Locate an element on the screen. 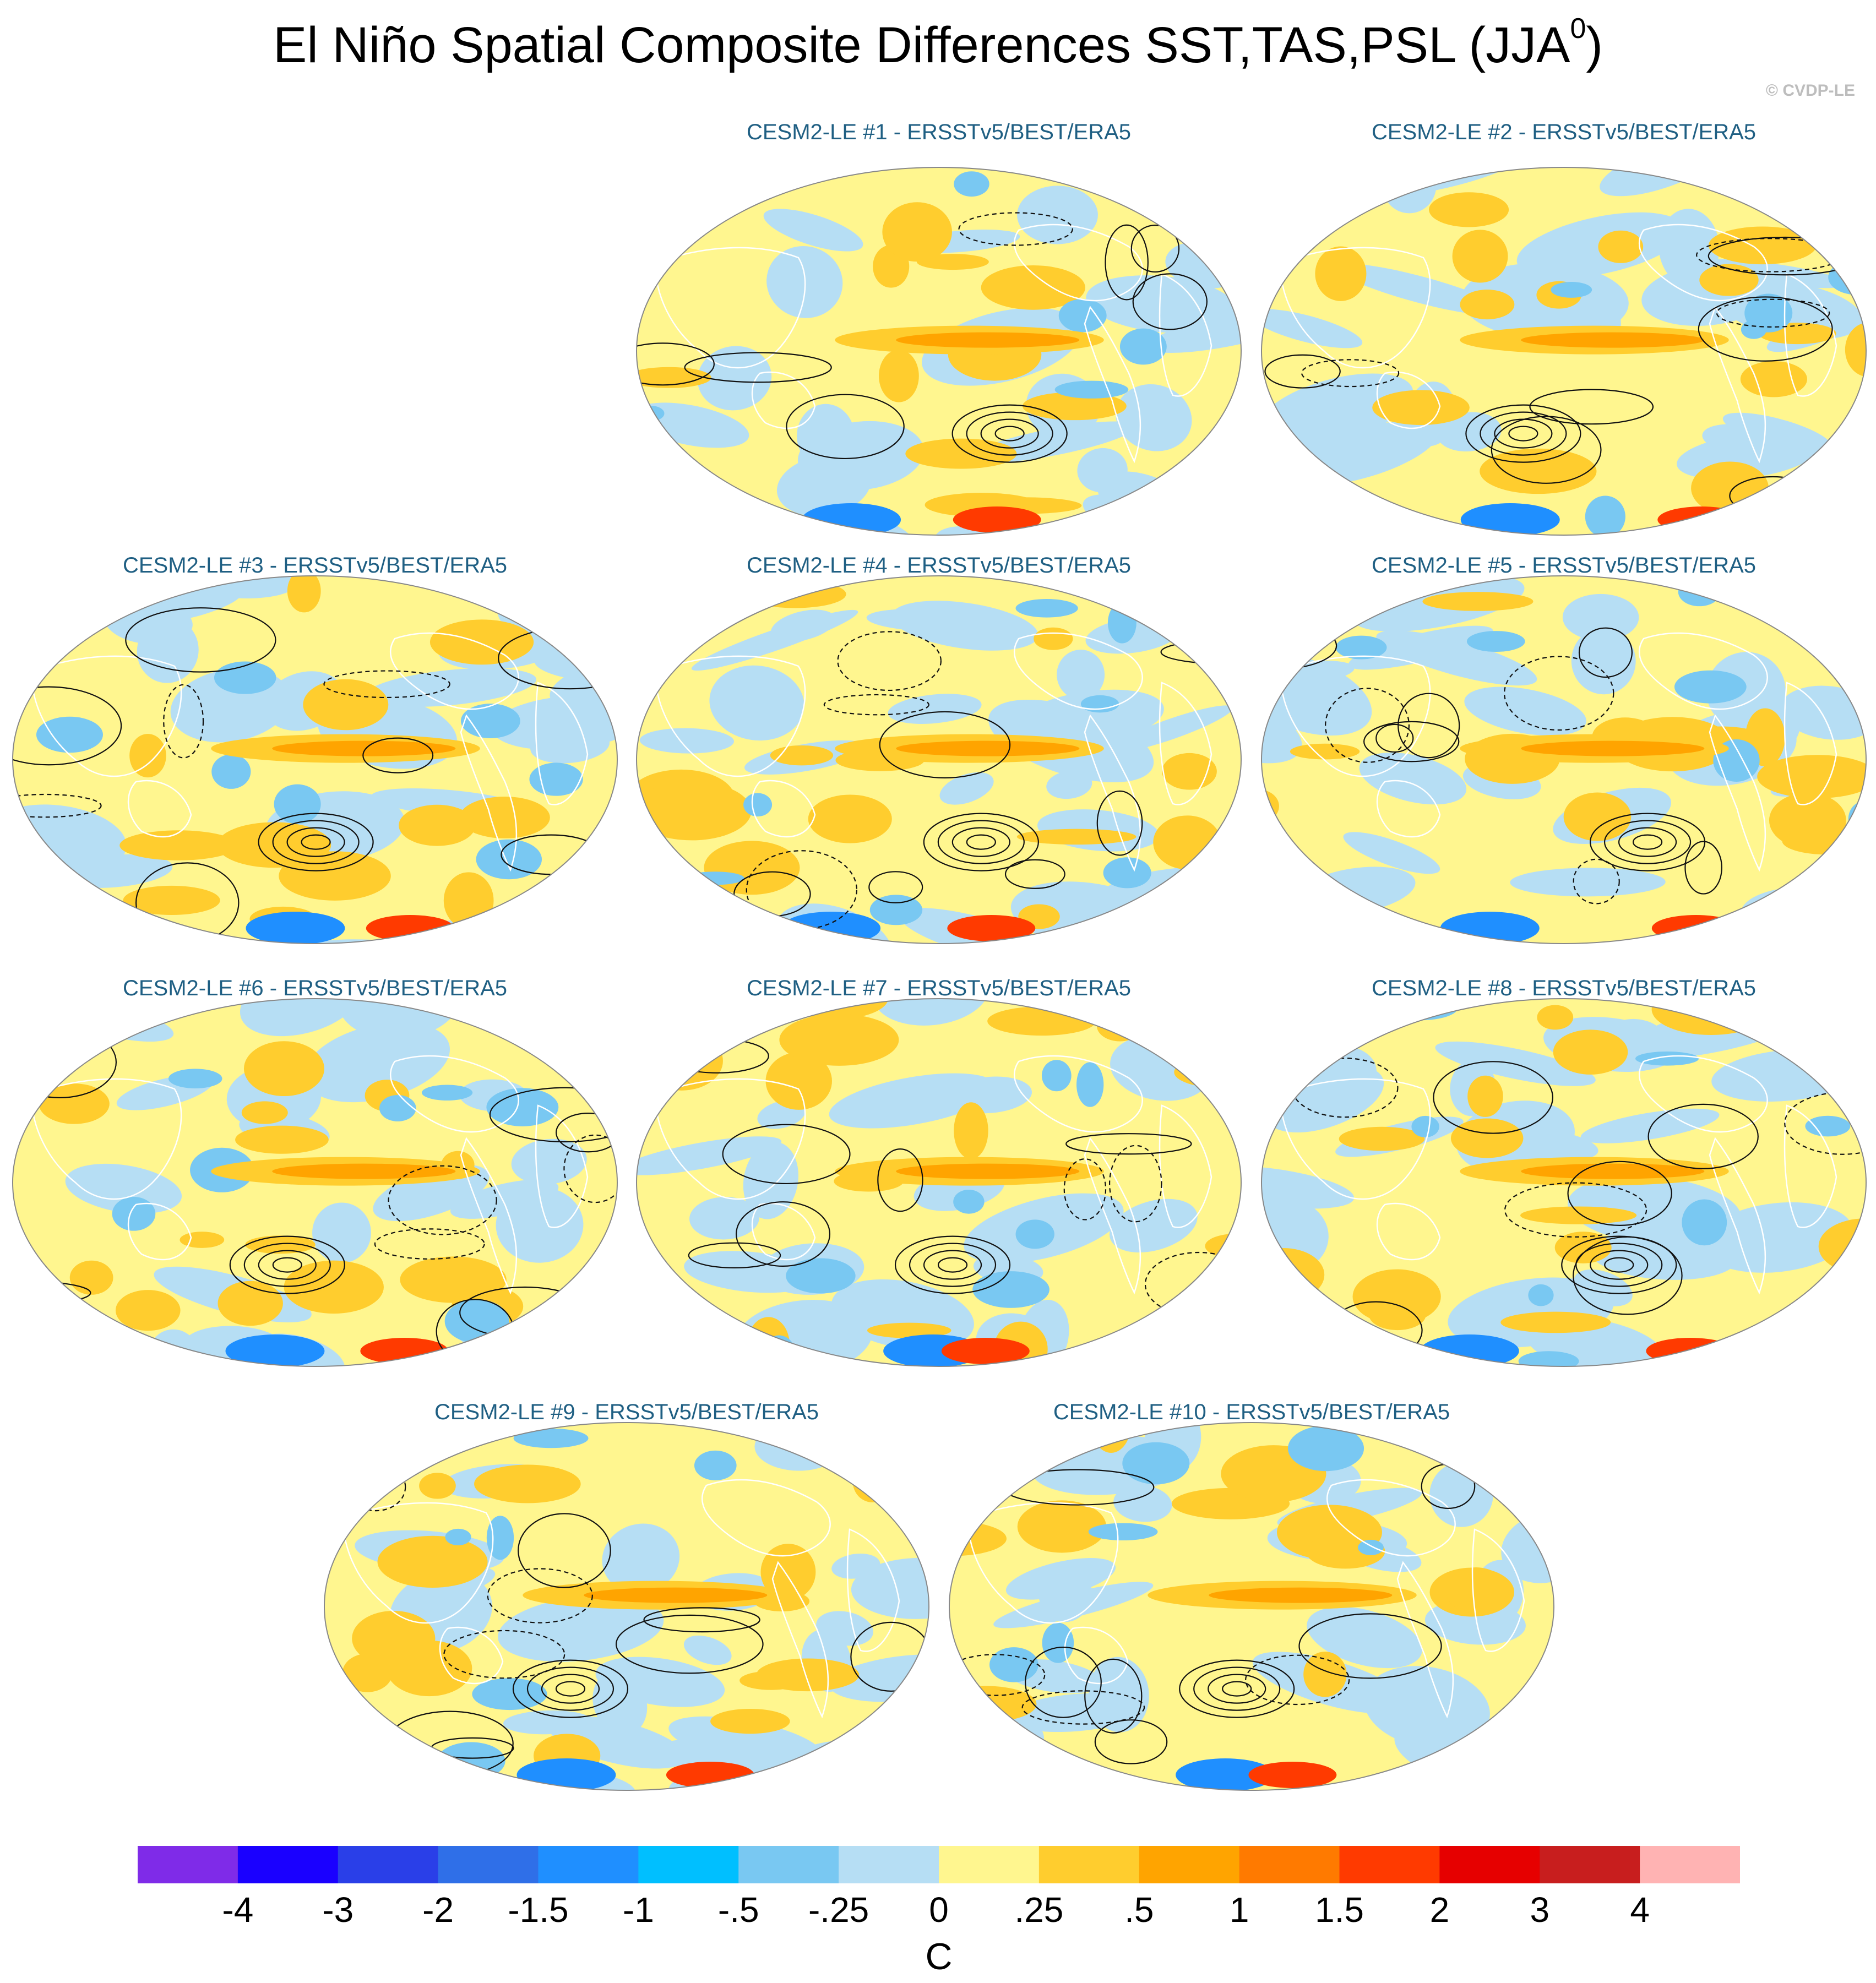 This screenshot has width=1876, height=1983. panel-title-10: CESM2-LE #10 - ERSSTv5/BEST/ERA5 is located at coordinates (1251, 1412).